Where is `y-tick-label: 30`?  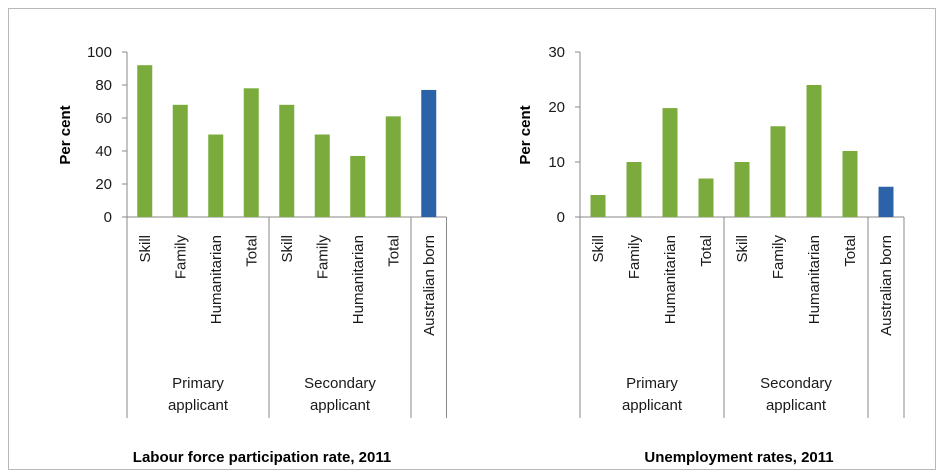
y-tick-label: 30 is located at coordinates (556, 52).